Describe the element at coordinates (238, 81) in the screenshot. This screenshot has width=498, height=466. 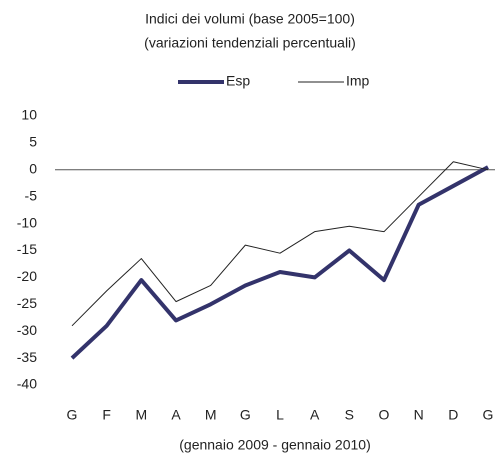
I see `legend-label: Esp` at that location.